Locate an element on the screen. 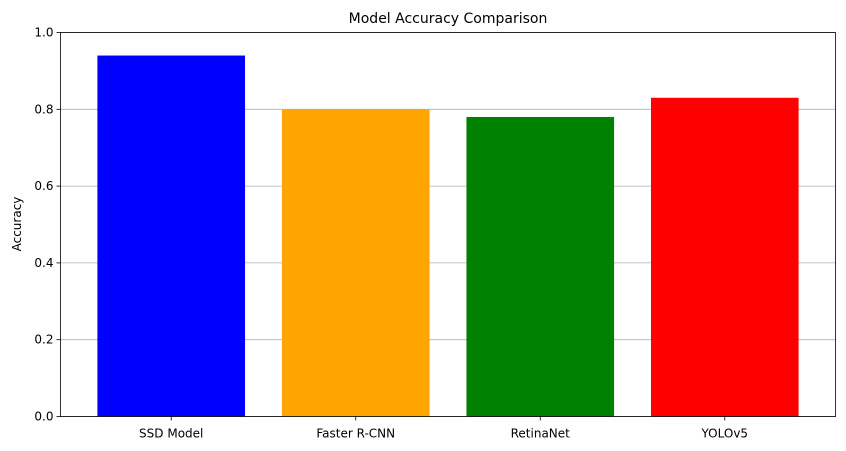  chart-title: Model Accuracy Comparison is located at coordinates (448, 19).